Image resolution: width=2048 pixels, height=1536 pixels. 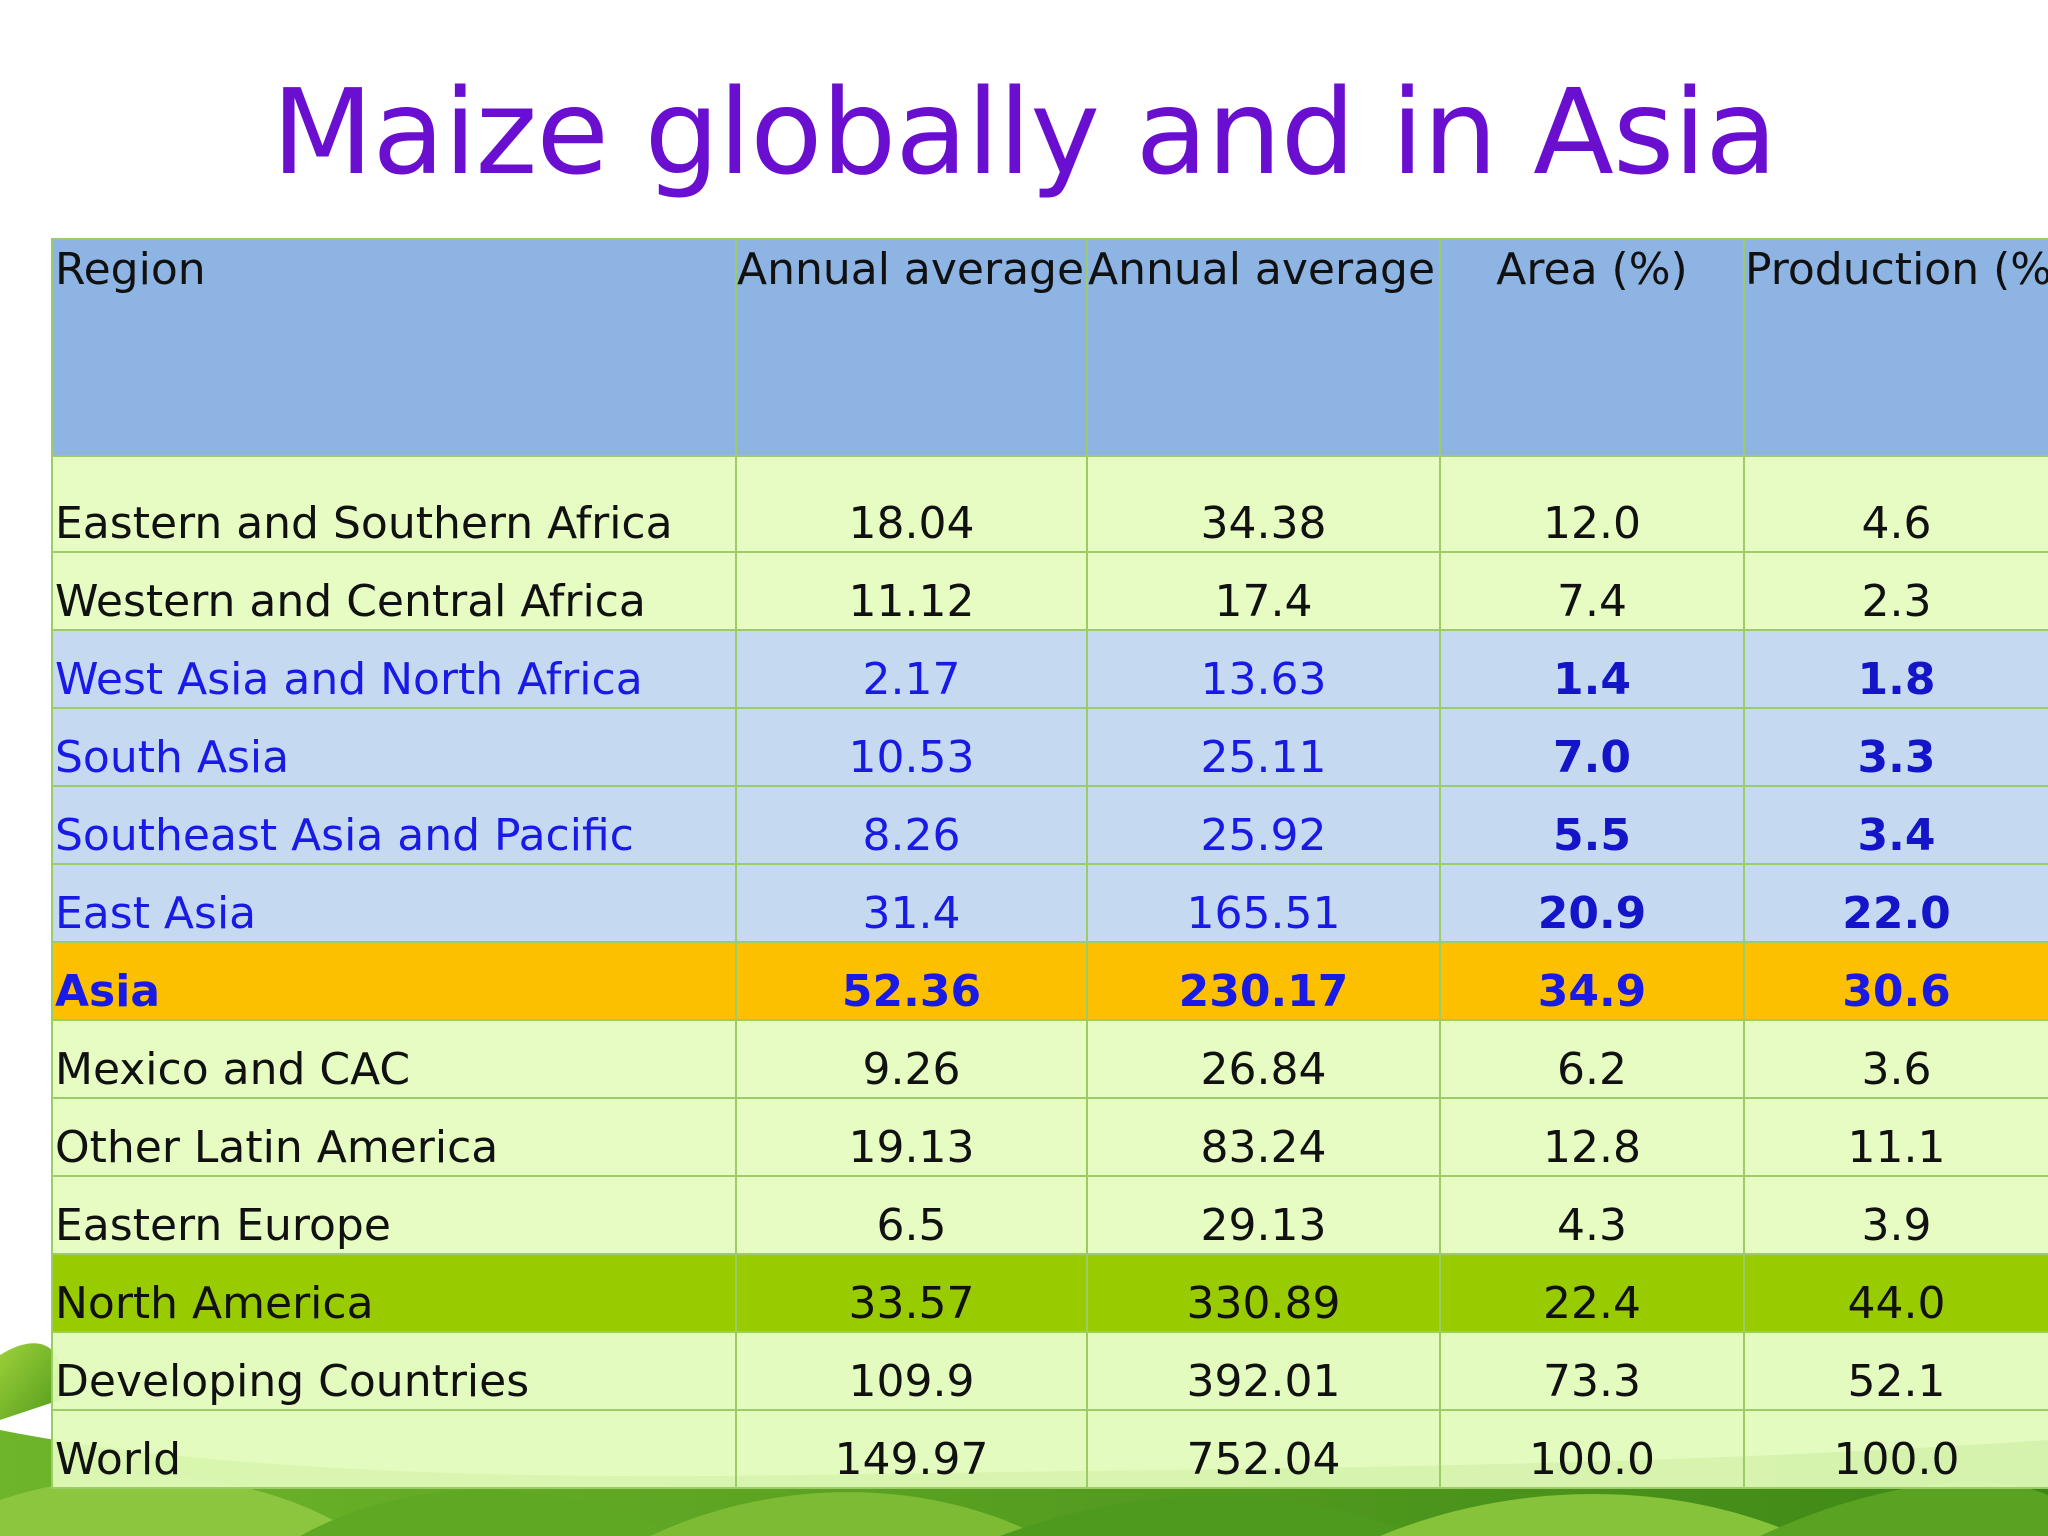 What do you see at coordinates (1592, 747) in the screenshot?
I see `area-percent-cell: 7.0` at bounding box center [1592, 747].